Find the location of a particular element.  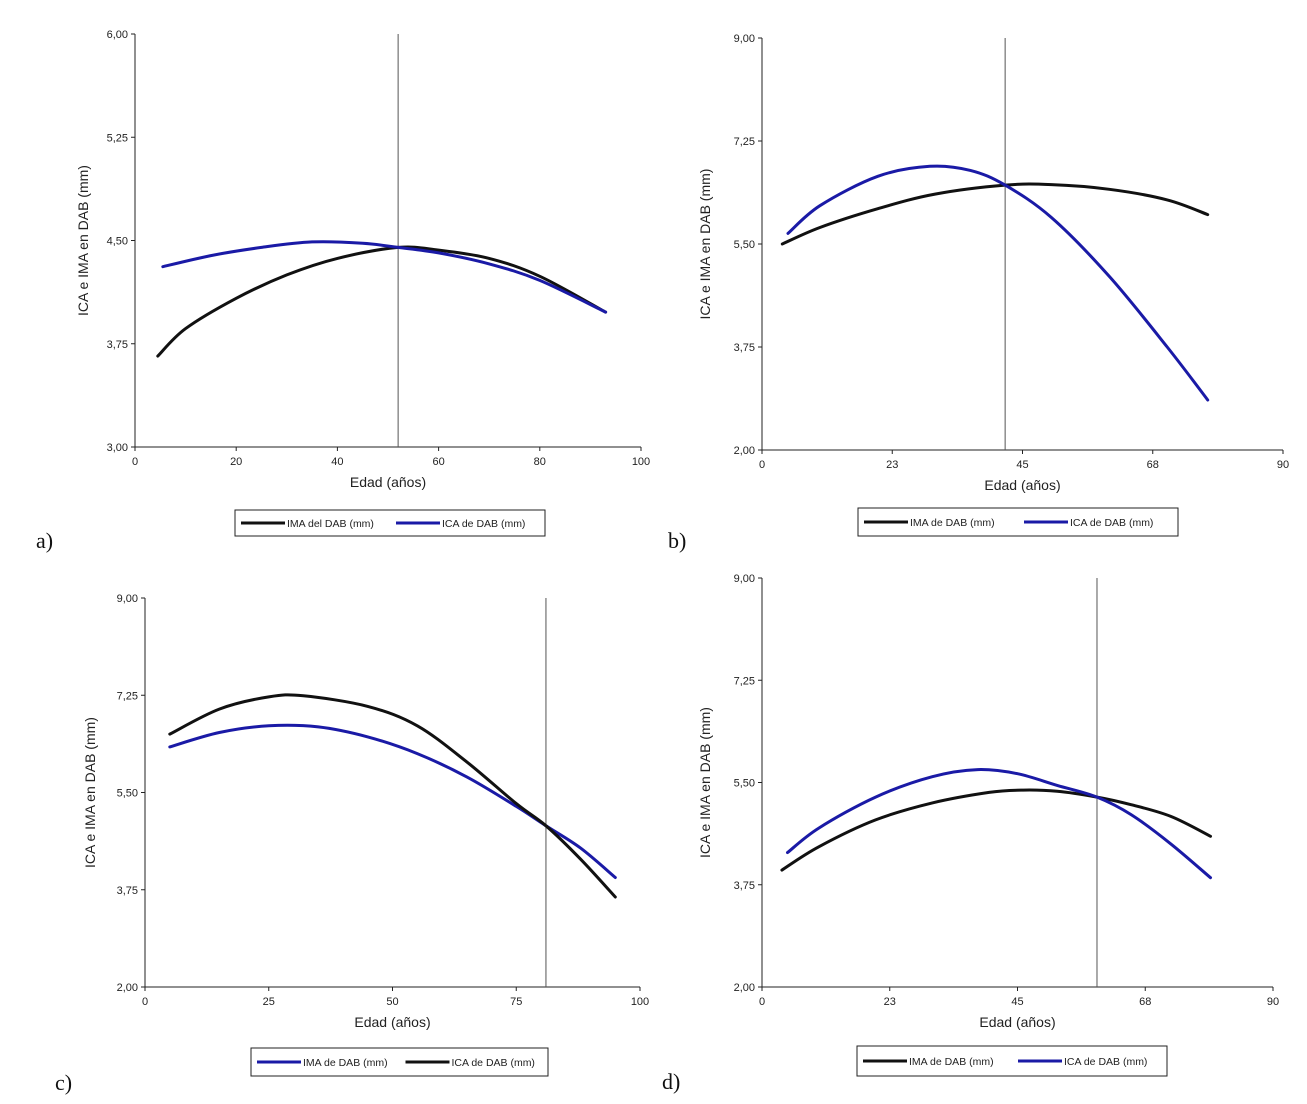

panel-label: a) is located at coordinates (44, 540).